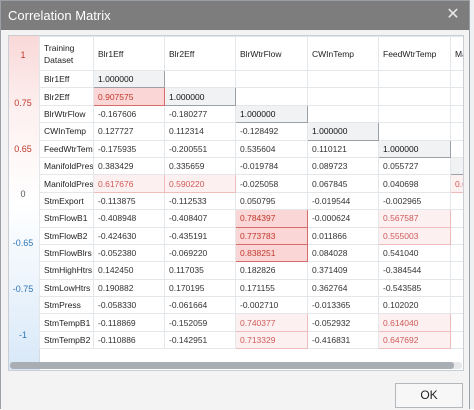  What do you see at coordinates (271, 340) in the screenshot?
I see `matrix-cell: 0.713329` at bounding box center [271, 340].